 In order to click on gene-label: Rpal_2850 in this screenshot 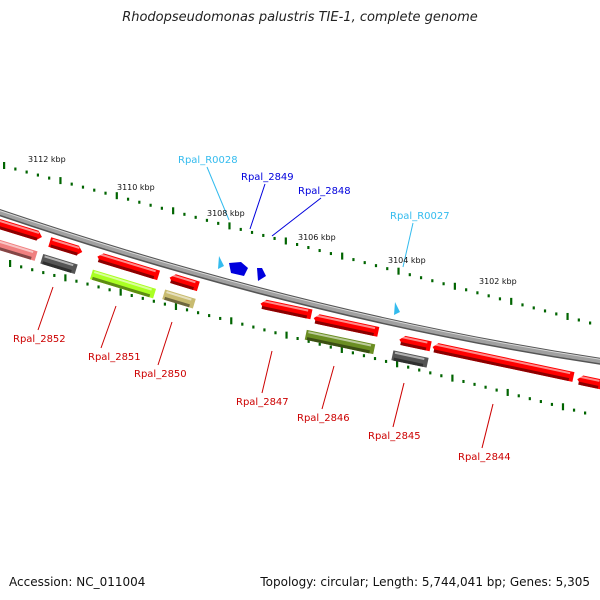, I will do `click(160, 374)`.